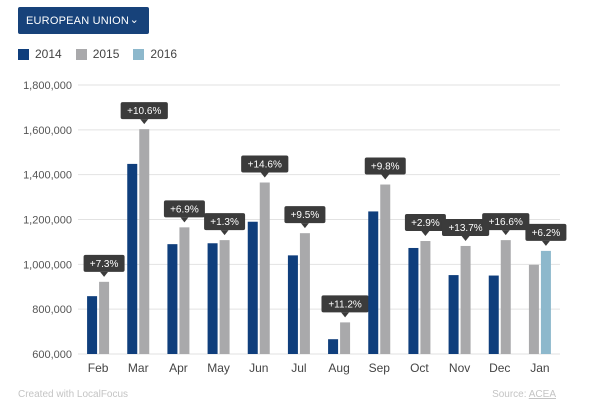 The image size is (600, 413). I want to click on footer-source-label: Source:, so click(509, 394).